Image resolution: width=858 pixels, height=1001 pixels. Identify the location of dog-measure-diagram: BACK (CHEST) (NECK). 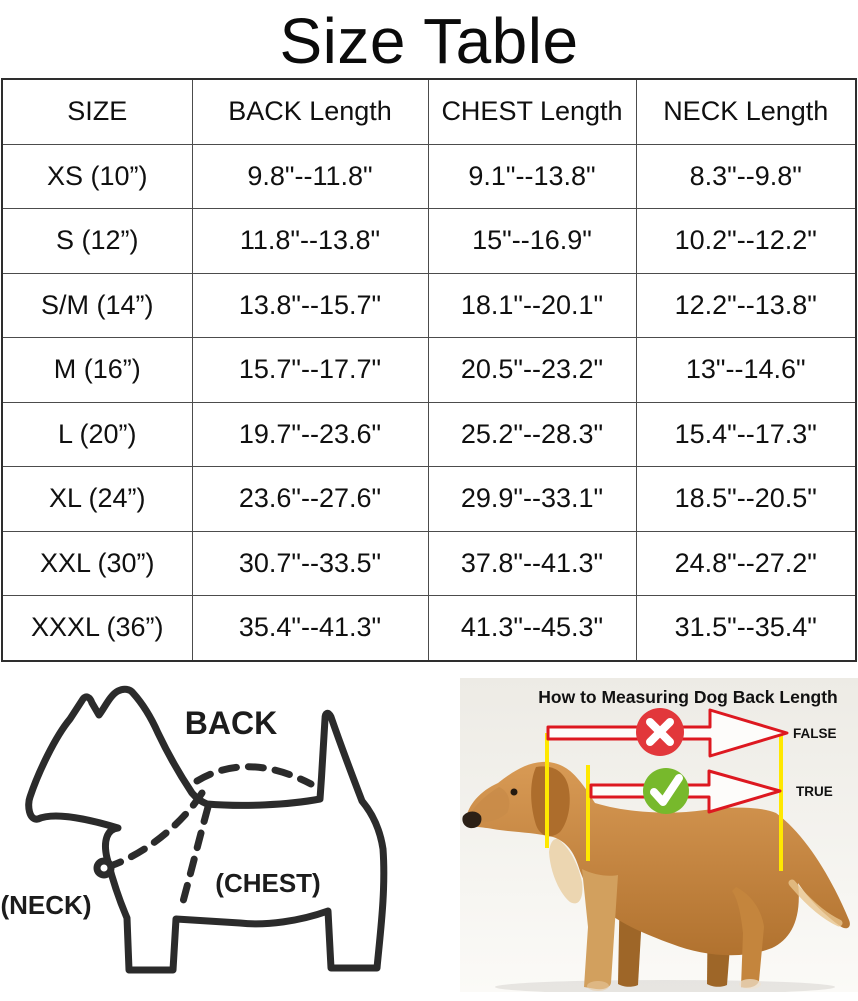
(194, 829).